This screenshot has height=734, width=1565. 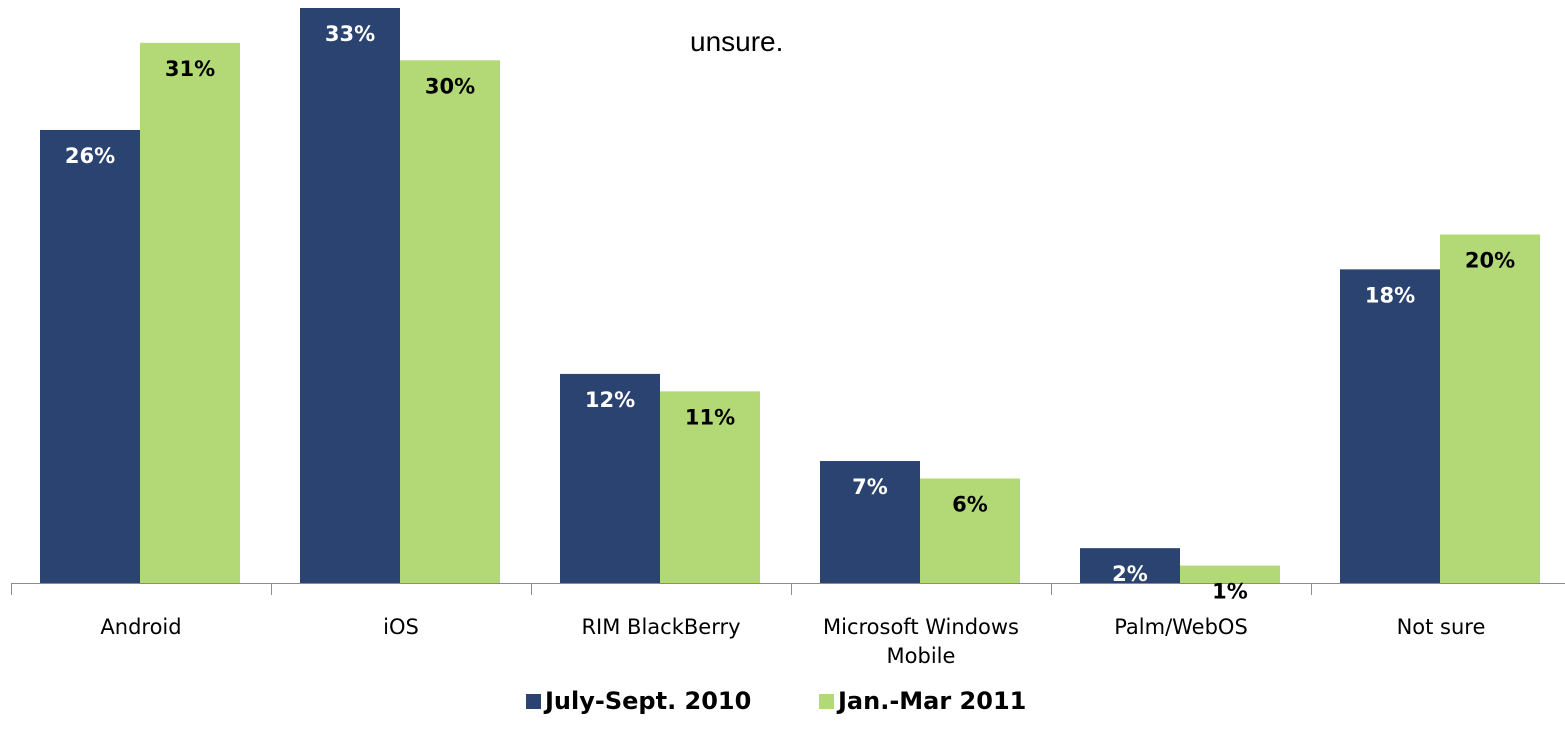 I want to click on bar-value-label: 26%, so click(x=90, y=156).